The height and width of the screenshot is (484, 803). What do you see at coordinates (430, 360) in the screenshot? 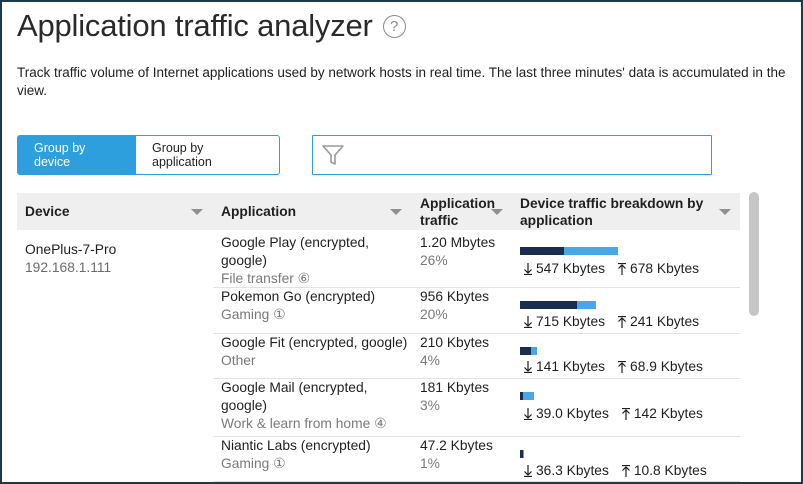
I see `traffic-percent: 4%` at bounding box center [430, 360].